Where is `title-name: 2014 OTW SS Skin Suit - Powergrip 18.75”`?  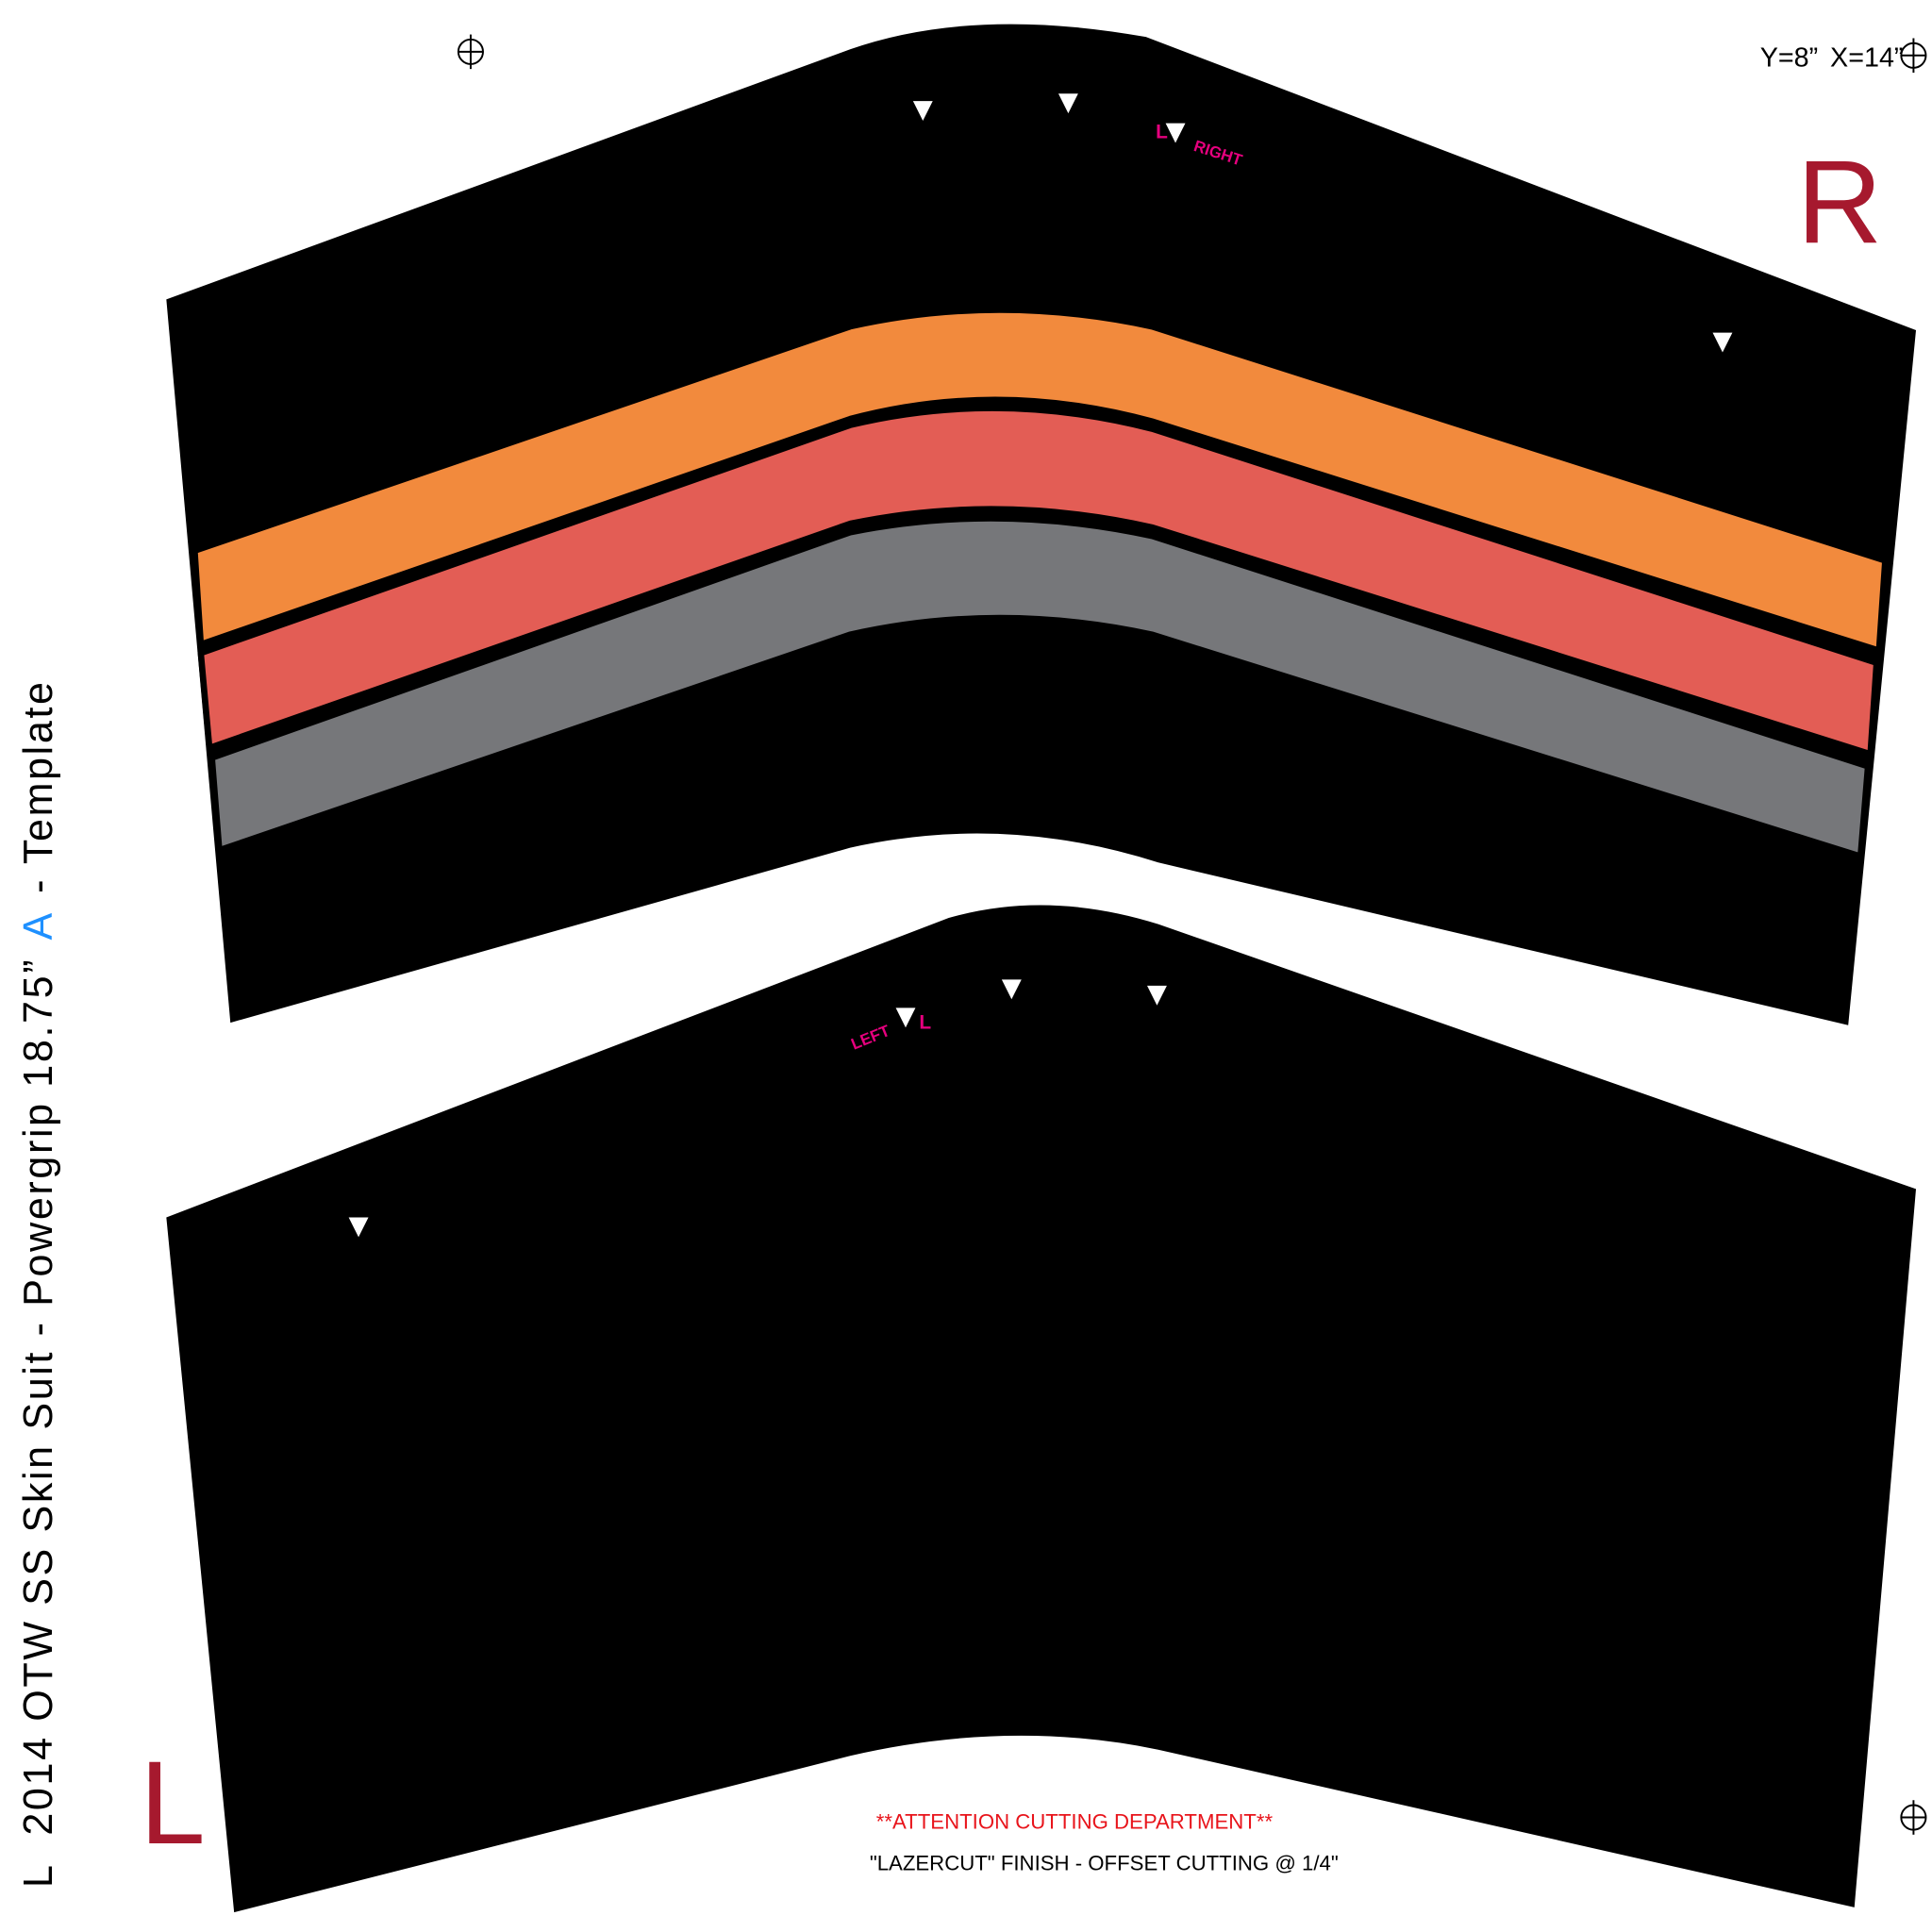 title-name: 2014 OTW SS Skin Suit - Powergrip 18.75” is located at coordinates (38, 1397).